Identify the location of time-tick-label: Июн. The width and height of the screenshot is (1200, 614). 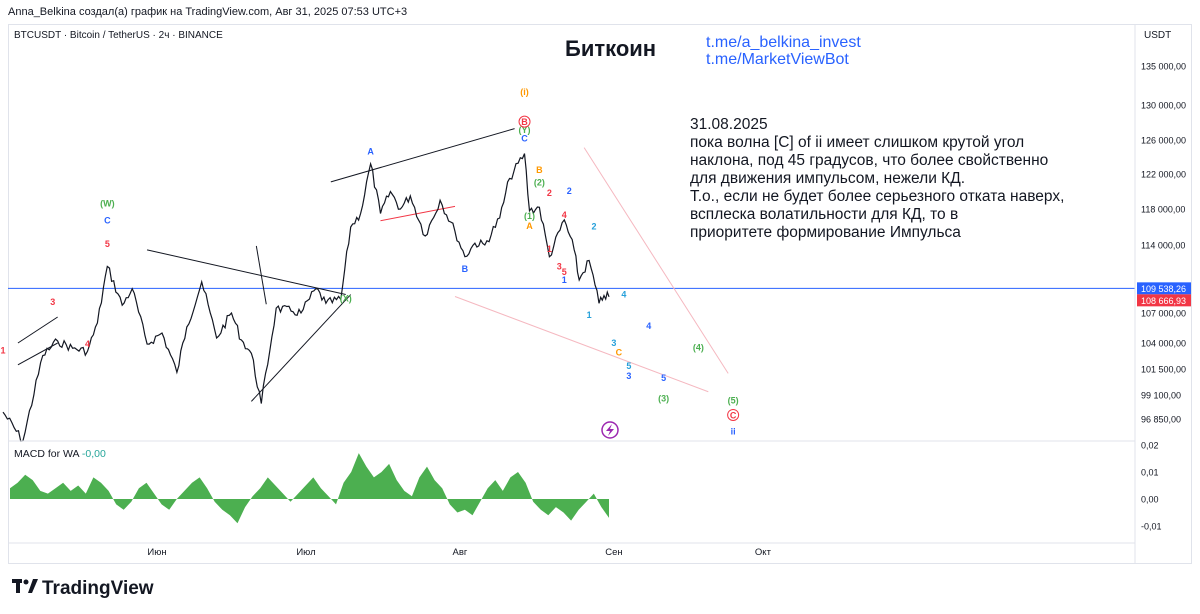
(156, 552).